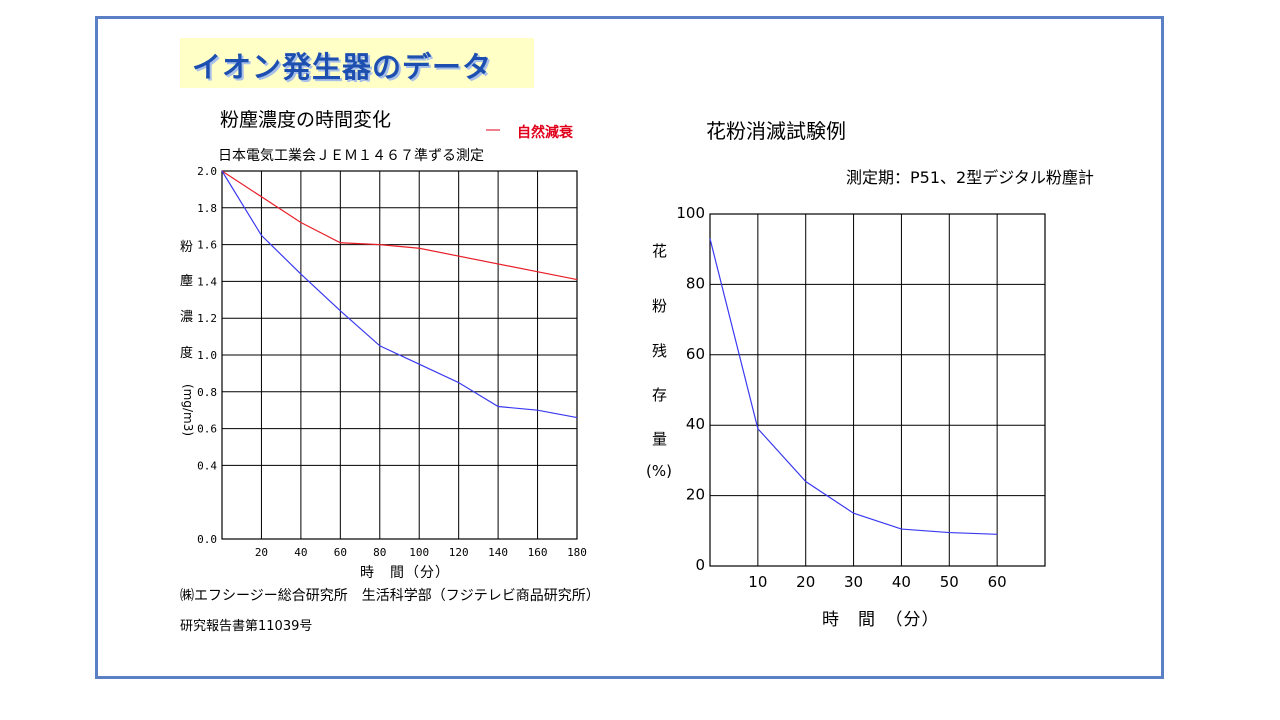 This screenshot has width=1280, height=720. What do you see at coordinates (187, 317) in the screenshot?
I see `left-ylabel-char: 濃` at bounding box center [187, 317].